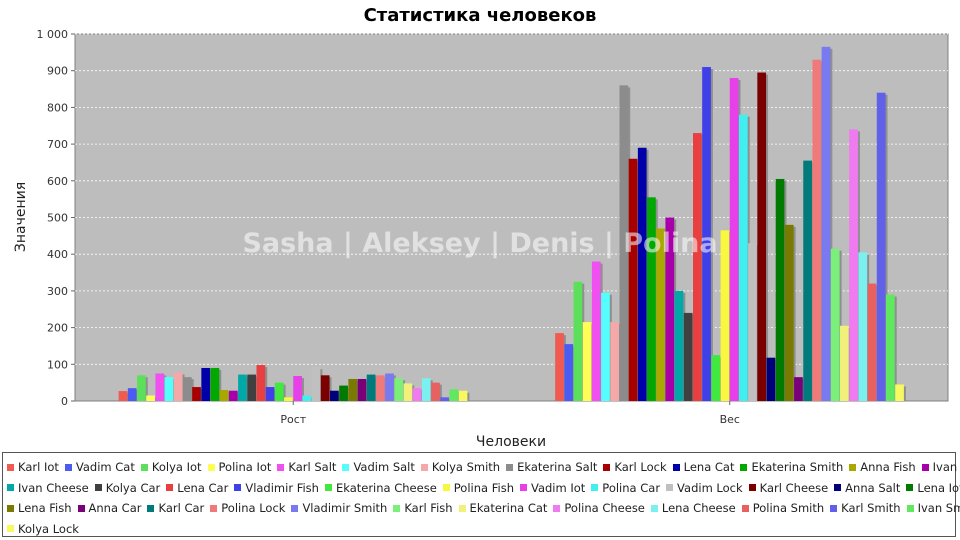  What do you see at coordinates (558, 487) in the screenshot?
I see `legend-label: Vadim Iot` at bounding box center [558, 487].